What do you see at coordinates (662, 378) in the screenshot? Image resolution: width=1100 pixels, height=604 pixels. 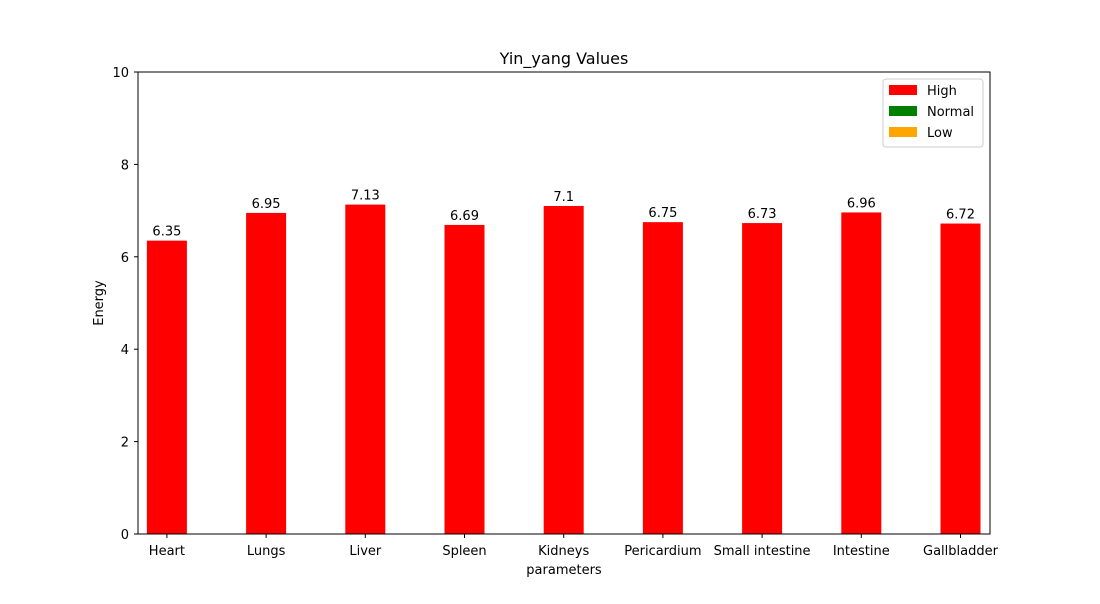 I see `bar-pericardium` at bounding box center [662, 378].